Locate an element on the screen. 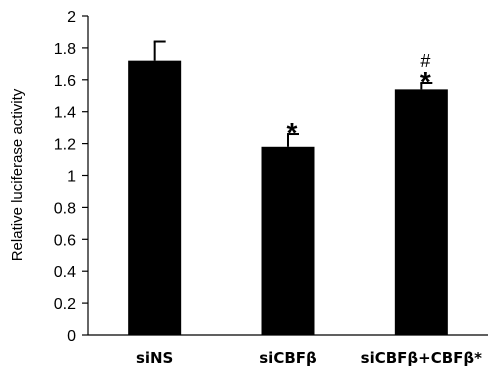  y-tick-label: 0.6 is located at coordinates (65, 240).